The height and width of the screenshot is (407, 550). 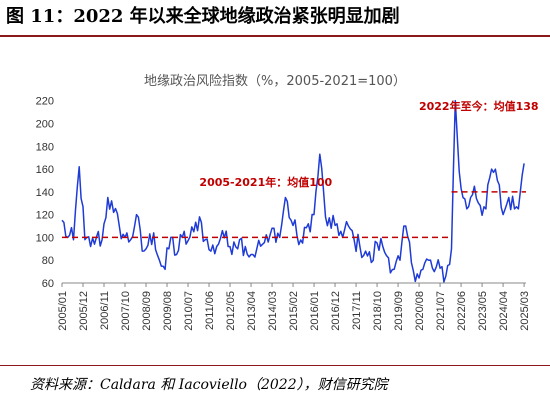 What do you see at coordinates (48, 284) in the screenshot?
I see `y-tick-label: 60` at bounding box center [48, 284].